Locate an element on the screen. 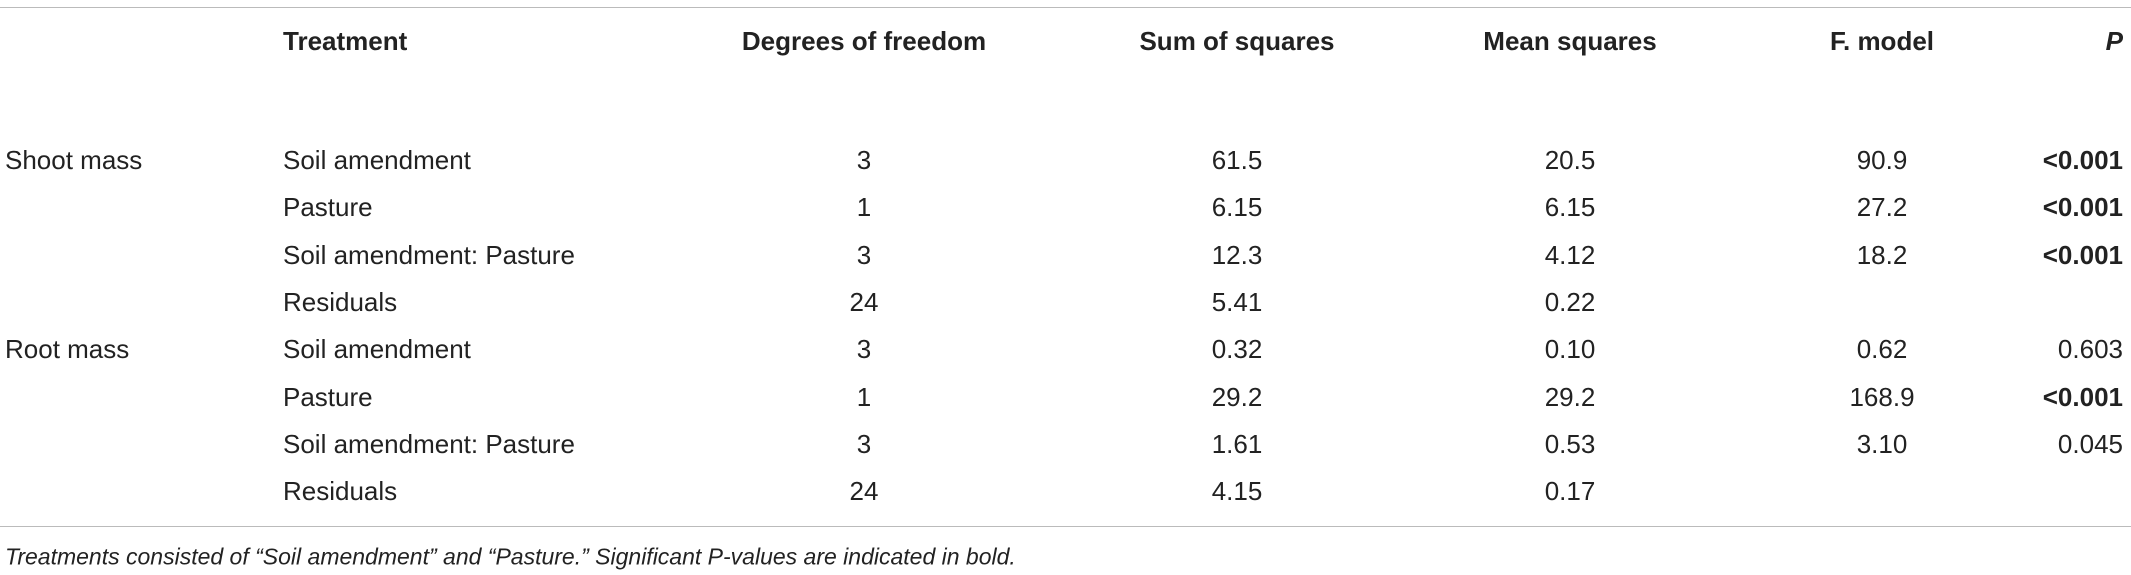 The height and width of the screenshot is (575, 2131). f-model-cell: 168.9 is located at coordinates (1882, 396).